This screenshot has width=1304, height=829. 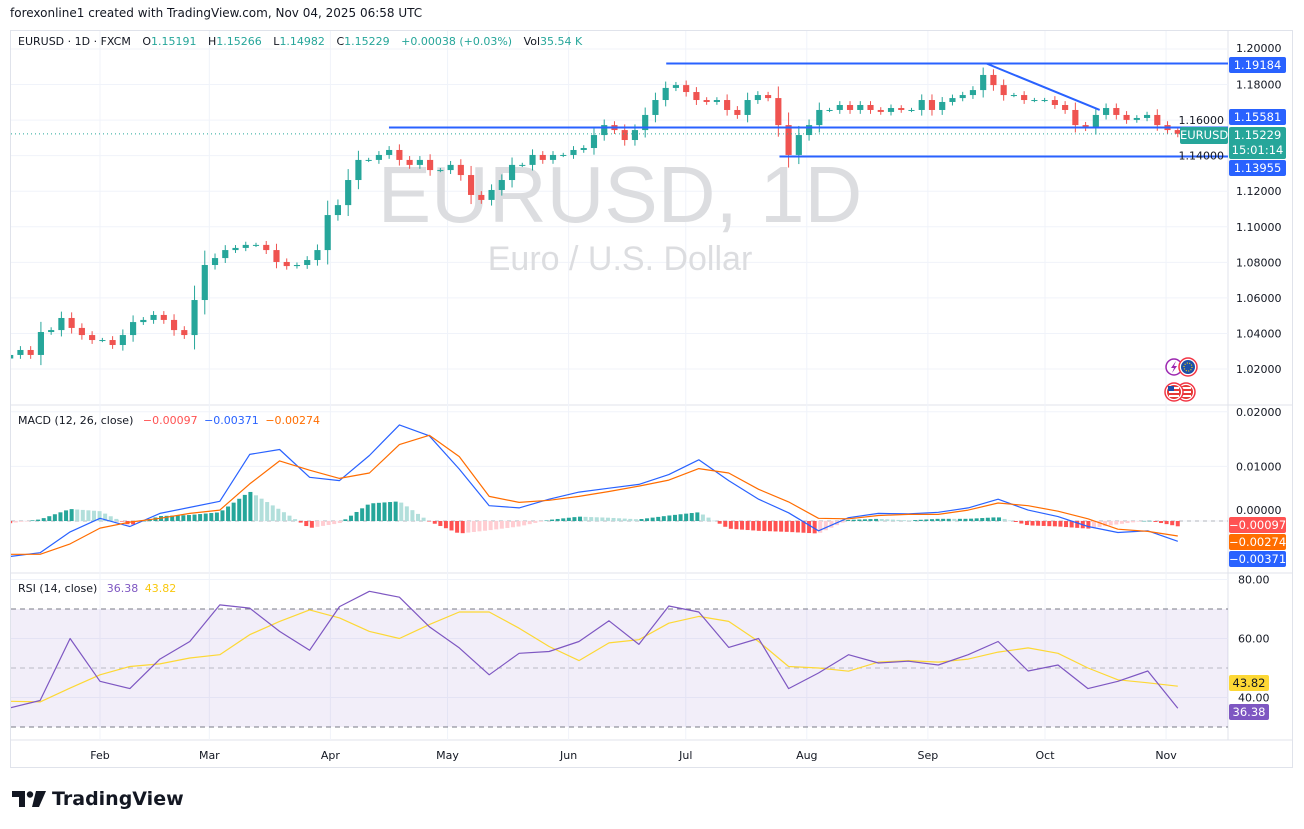 I want to click on close-value: 1.15229, so click(x=367, y=41).